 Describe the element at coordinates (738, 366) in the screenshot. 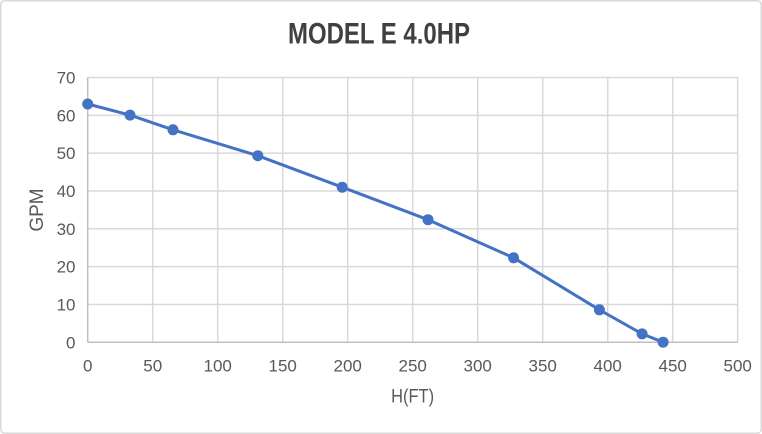

I see `svg-text: 500` at that location.